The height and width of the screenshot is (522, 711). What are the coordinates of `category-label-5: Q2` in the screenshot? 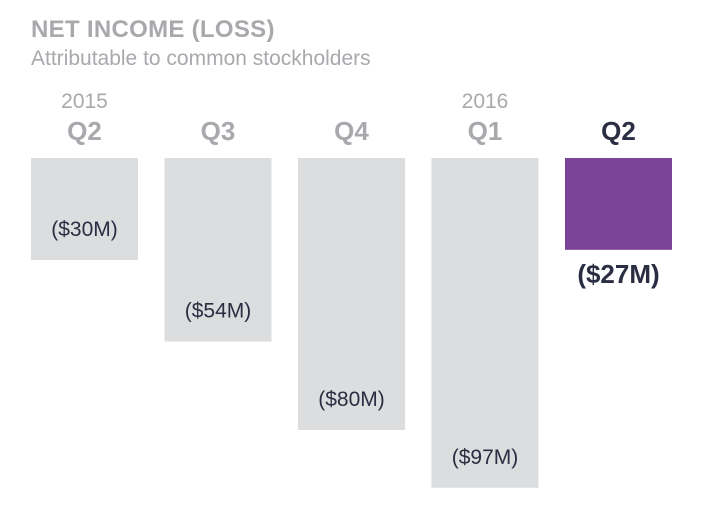 It's located at (618, 131).